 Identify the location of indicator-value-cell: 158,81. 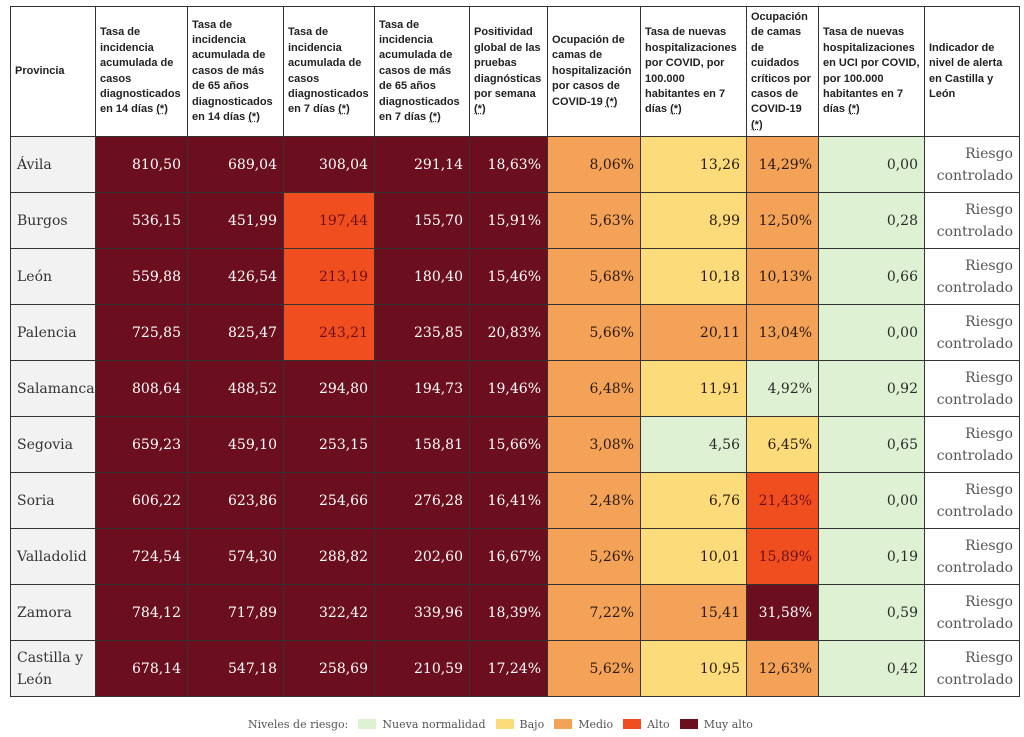
(422, 444).